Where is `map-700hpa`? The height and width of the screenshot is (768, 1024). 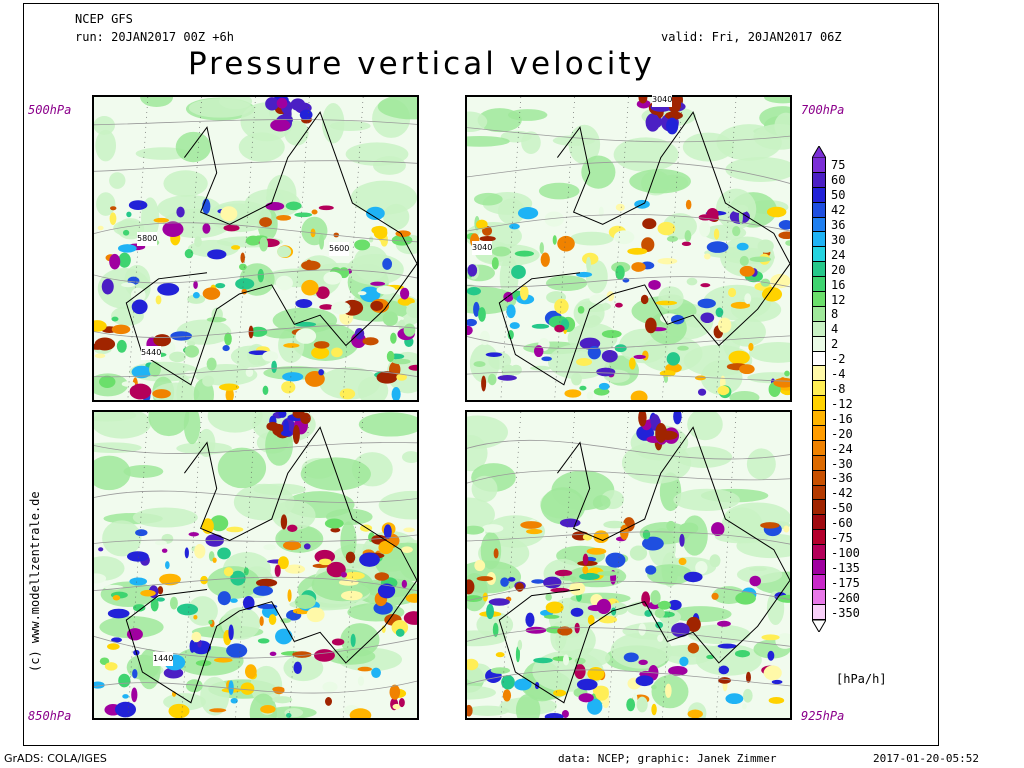 map-700hpa is located at coordinates (628, 248).